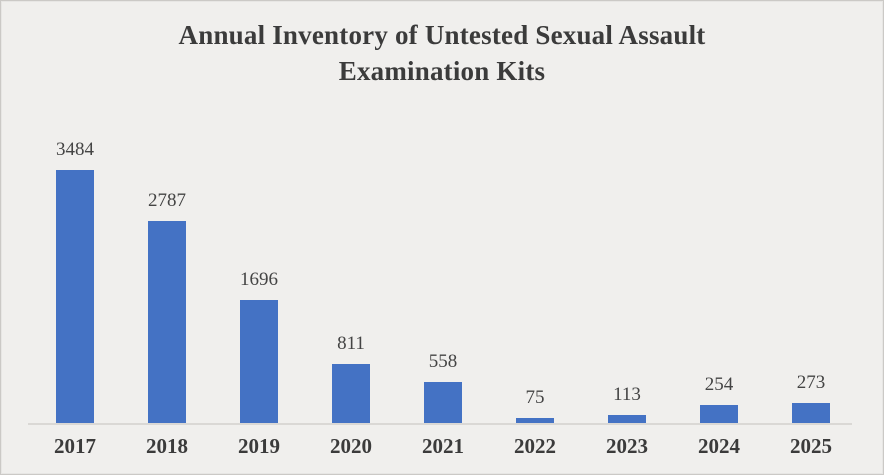  I want to click on bar-value-label: 113, so click(627, 394).